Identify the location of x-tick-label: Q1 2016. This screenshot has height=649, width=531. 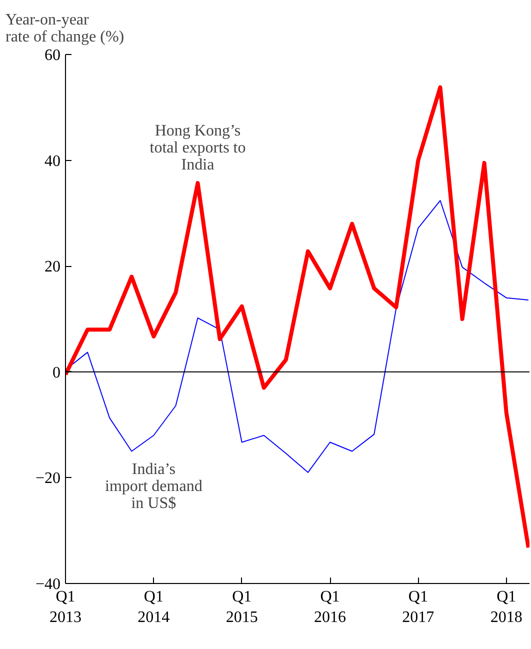
(330, 607).